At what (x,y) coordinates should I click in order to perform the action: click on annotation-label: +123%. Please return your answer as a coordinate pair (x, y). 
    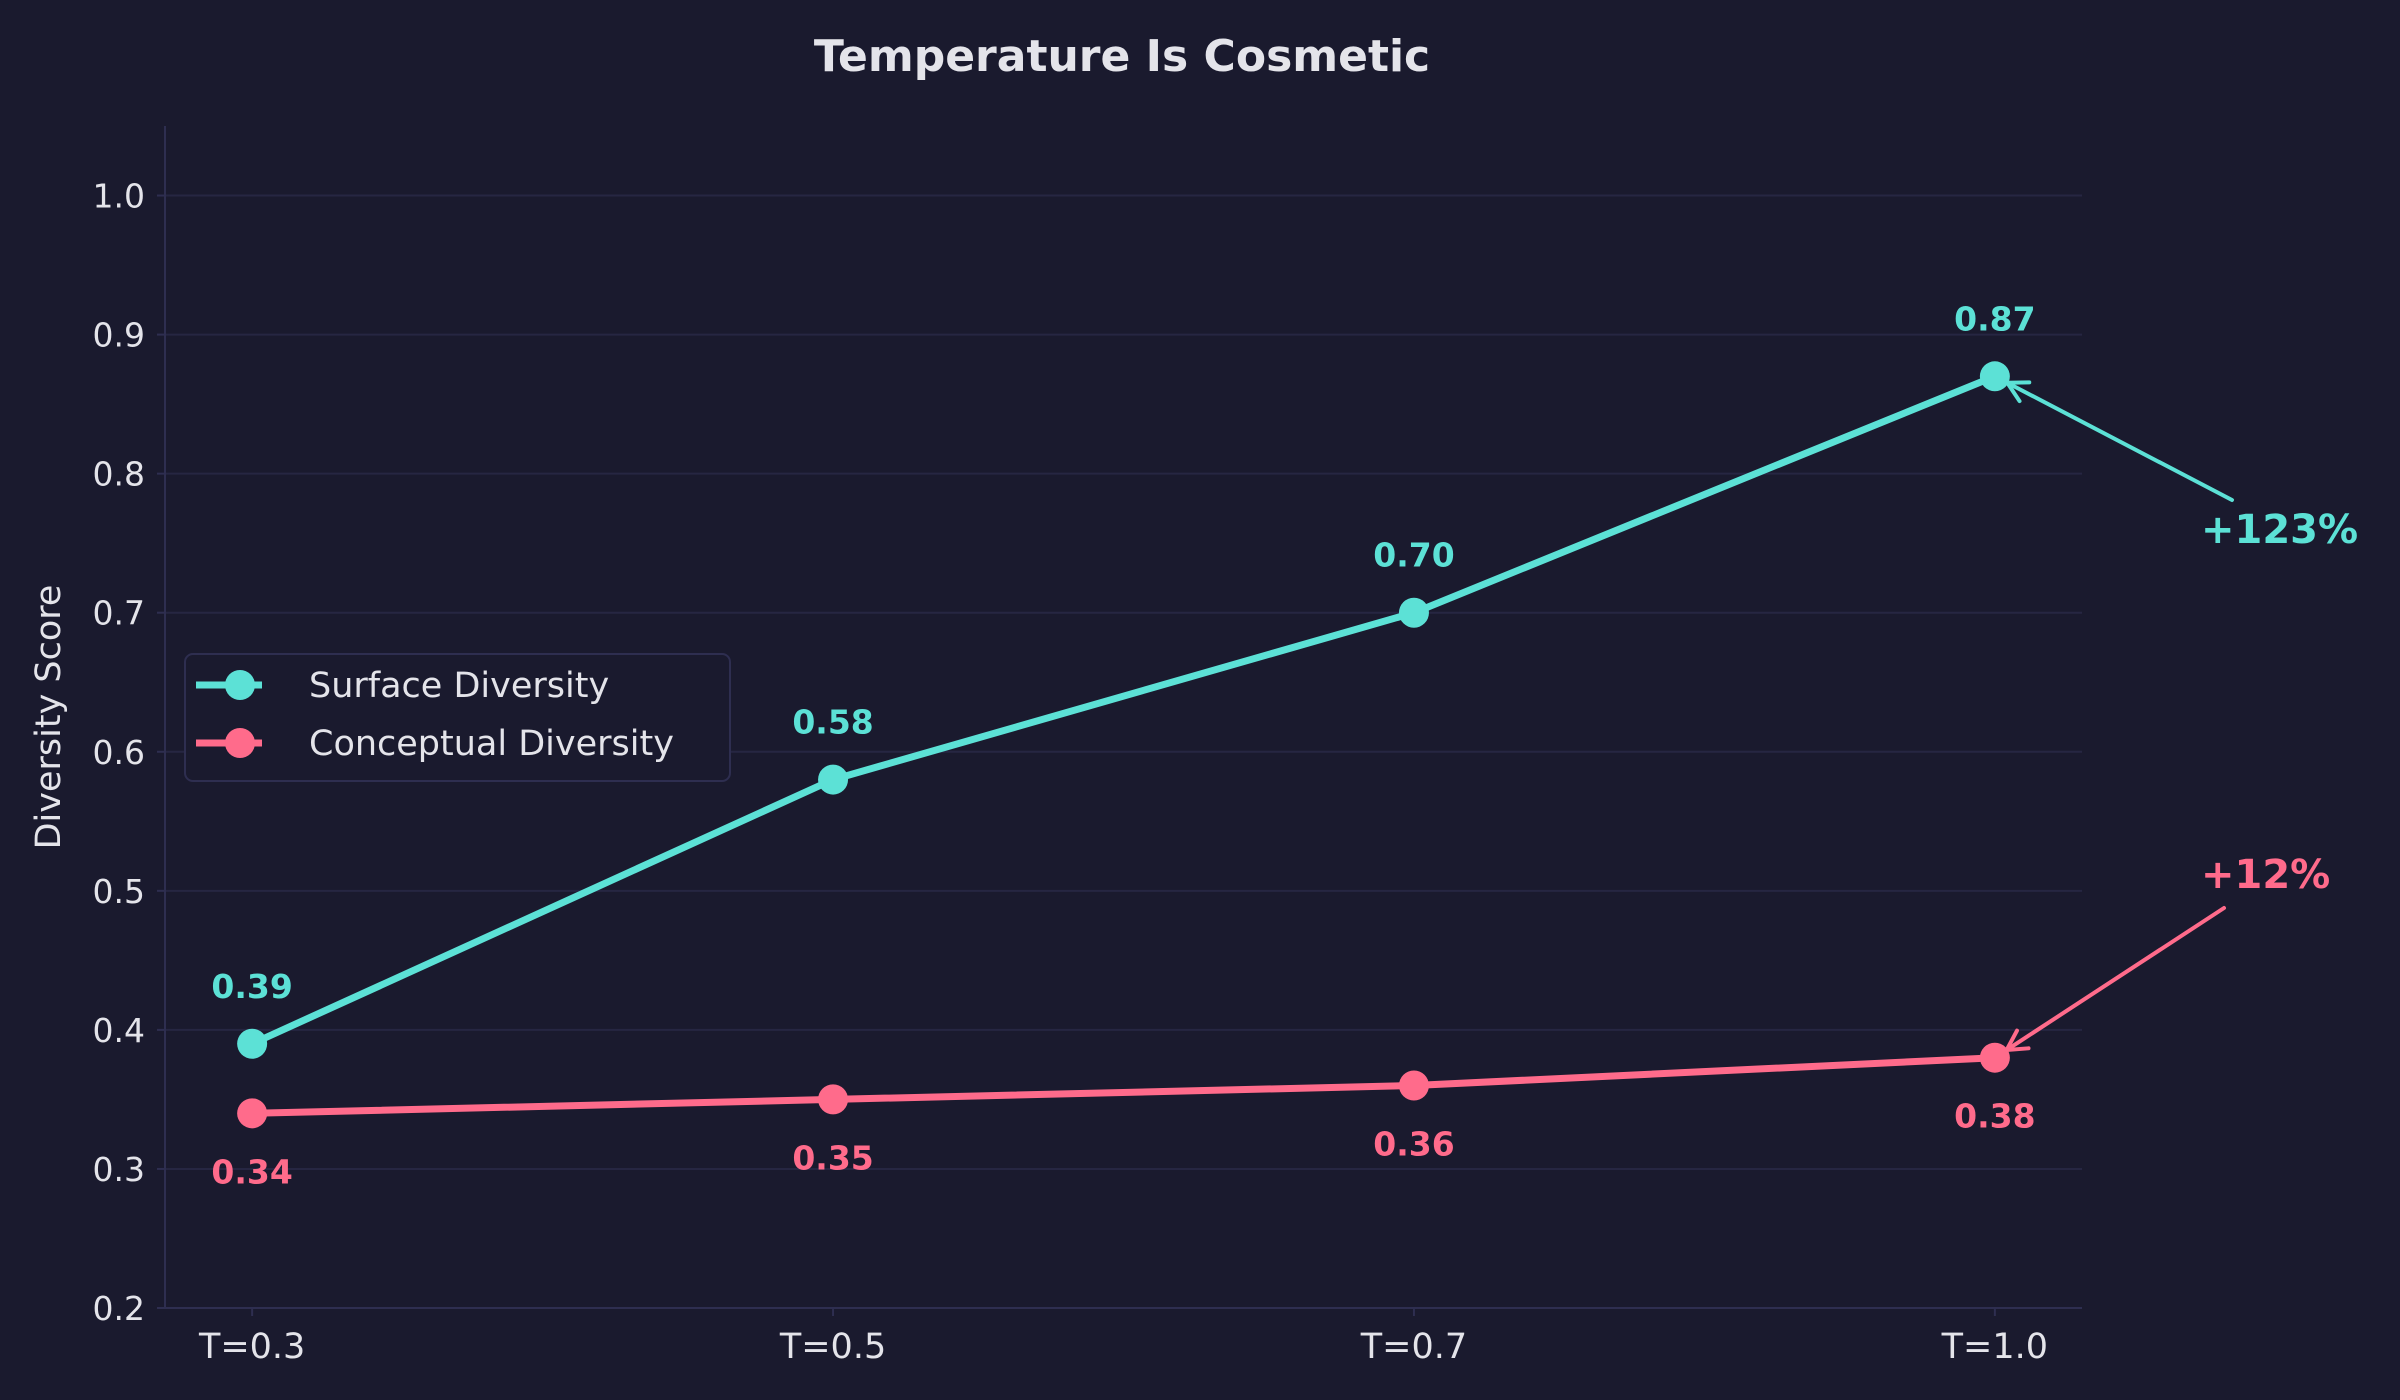
    Looking at the image, I should click on (2279, 530).